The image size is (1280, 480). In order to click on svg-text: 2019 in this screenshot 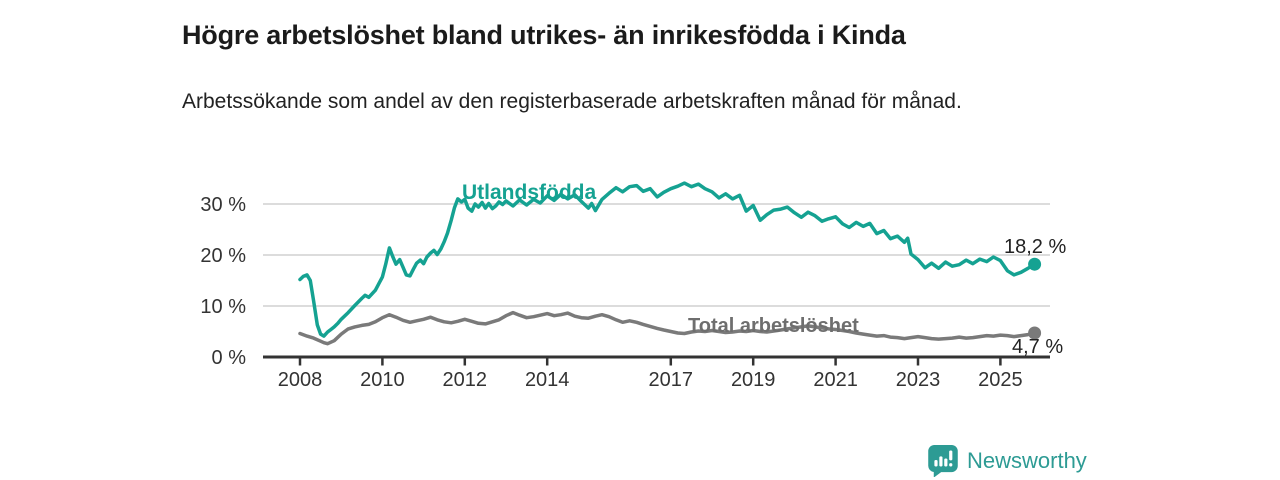, I will do `click(753, 380)`.